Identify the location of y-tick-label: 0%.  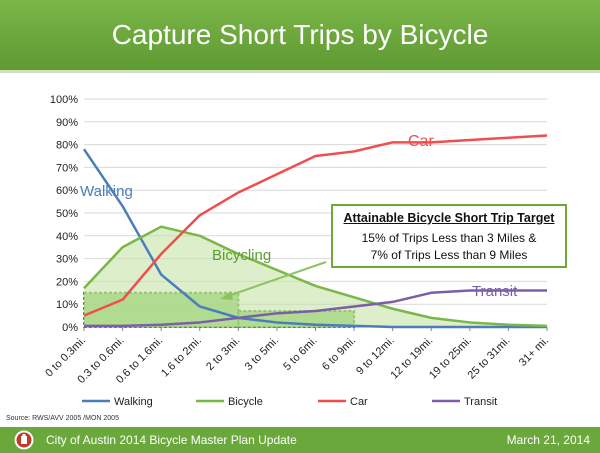
(70, 328).